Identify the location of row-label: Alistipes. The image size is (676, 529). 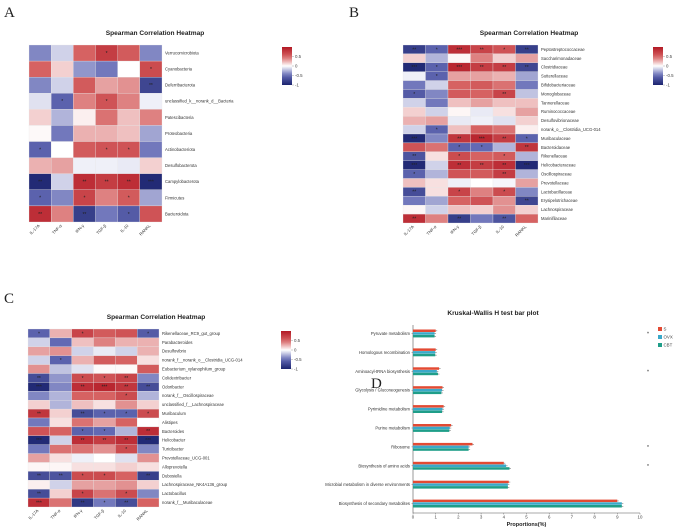
(170, 422).